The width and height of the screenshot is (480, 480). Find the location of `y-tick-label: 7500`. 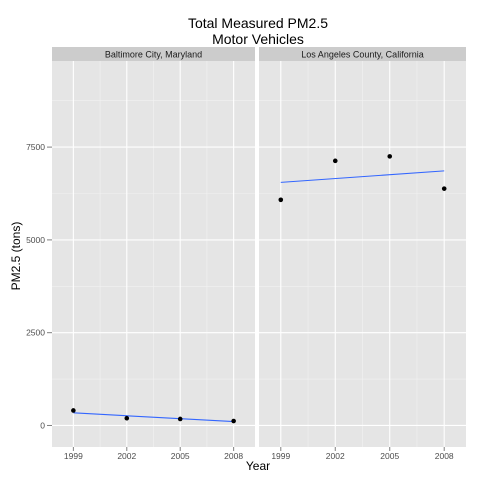

y-tick-label: 7500 is located at coordinates (35, 147).